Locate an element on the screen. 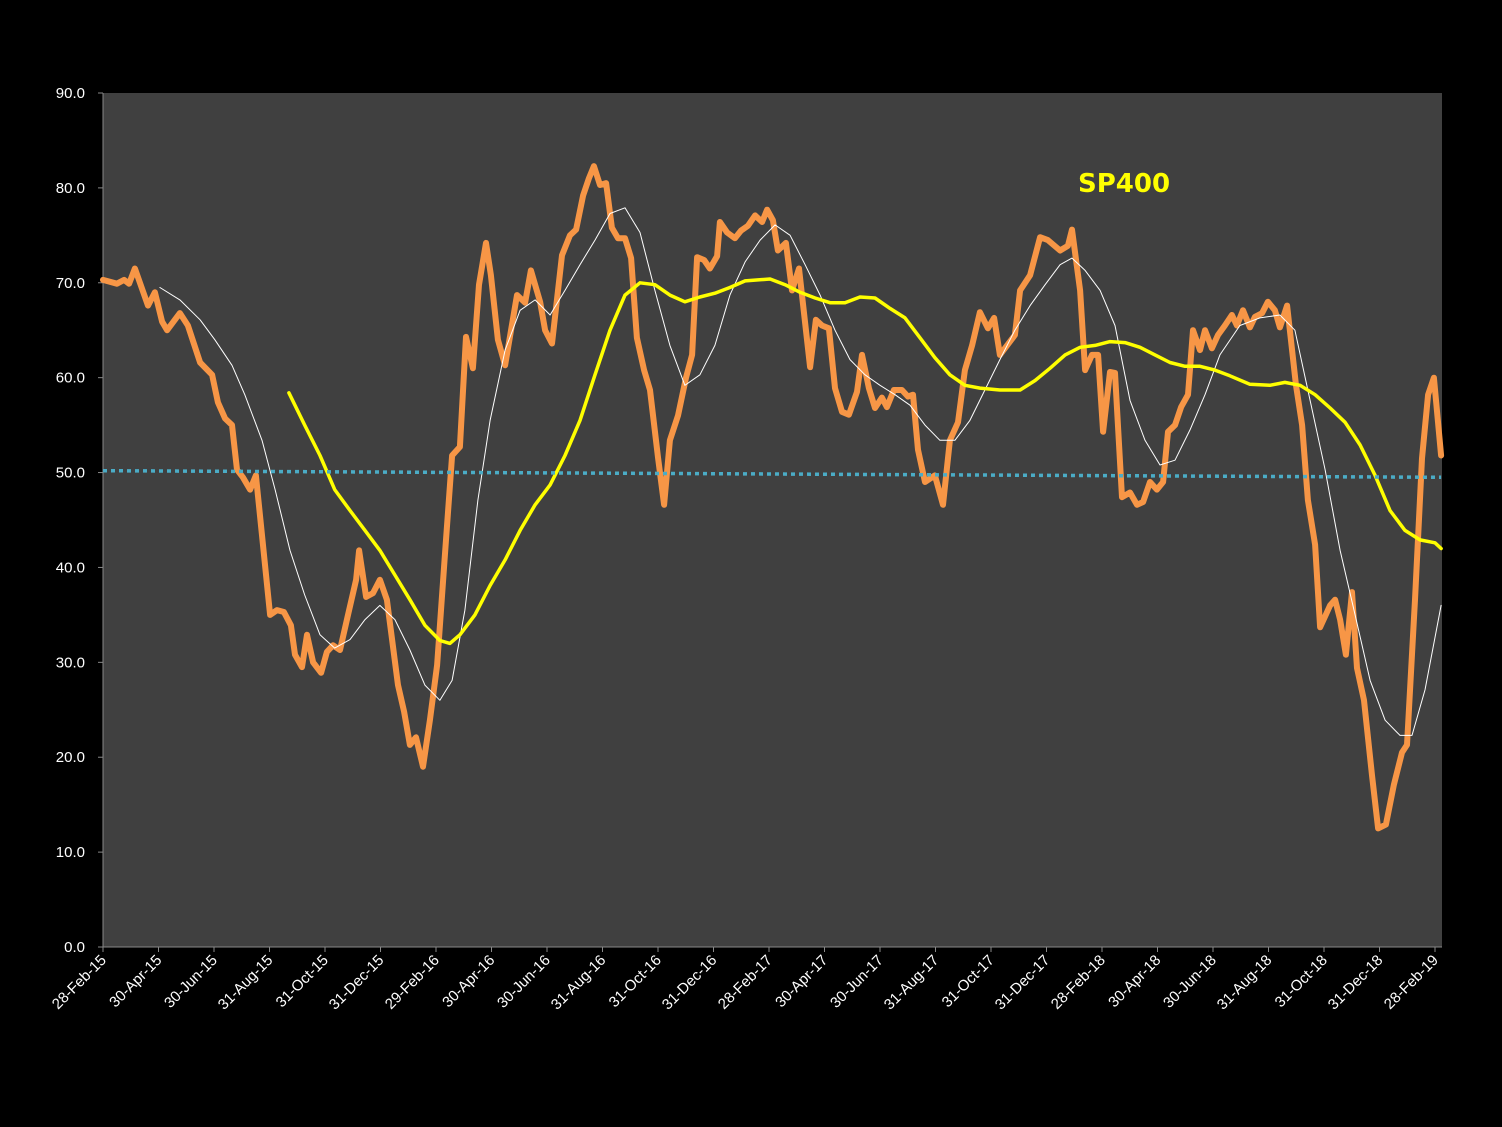 The height and width of the screenshot is (1127, 1502). y-tick-label: 90.0 is located at coordinates (70, 93).